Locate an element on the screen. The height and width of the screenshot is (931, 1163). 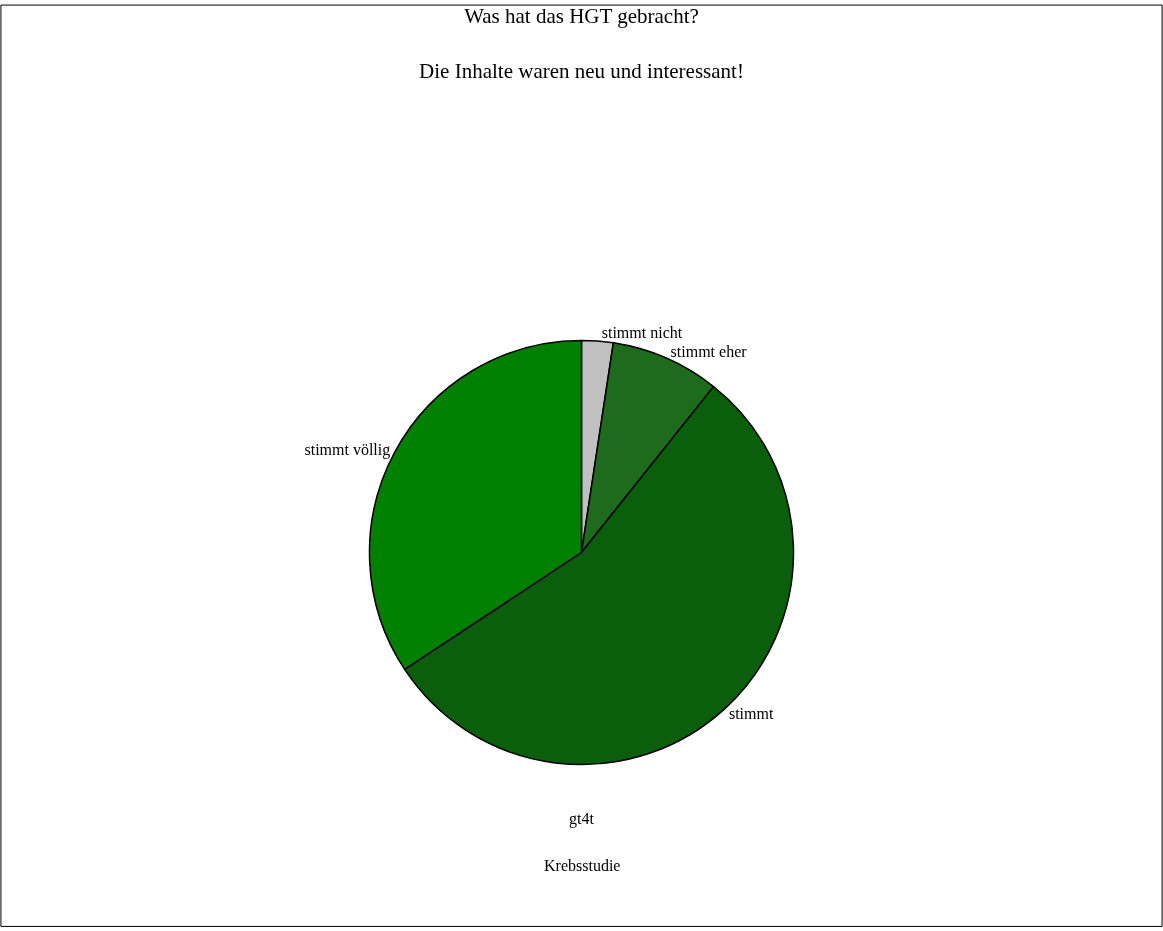
chart-subtitle: Die Inhalte waren neu und interessant! is located at coordinates (581, 70).